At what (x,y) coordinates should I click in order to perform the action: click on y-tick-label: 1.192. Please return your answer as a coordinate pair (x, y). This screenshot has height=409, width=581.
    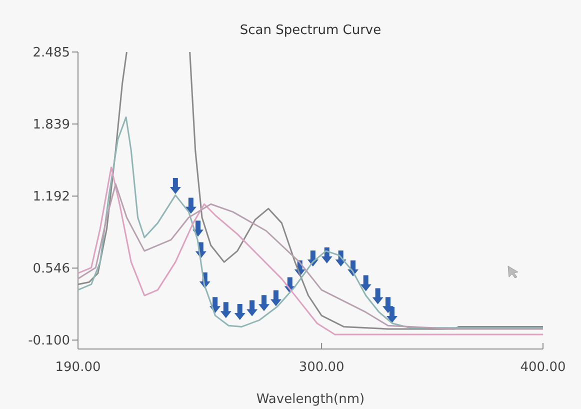
    Looking at the image, I should click on (51, 197).